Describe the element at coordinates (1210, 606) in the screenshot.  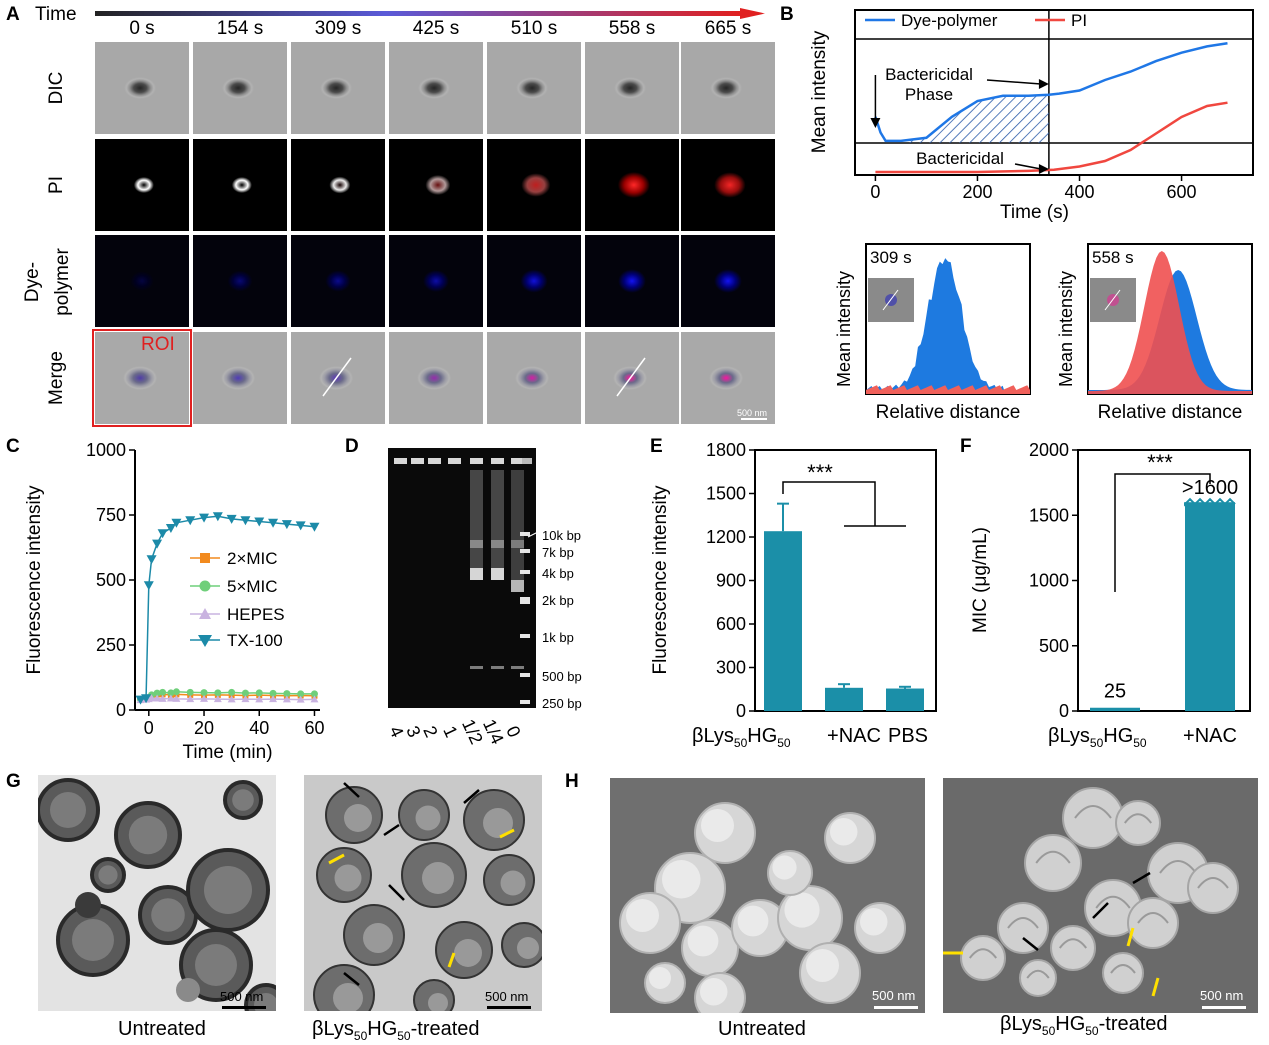
I see `f-bar` at that location.